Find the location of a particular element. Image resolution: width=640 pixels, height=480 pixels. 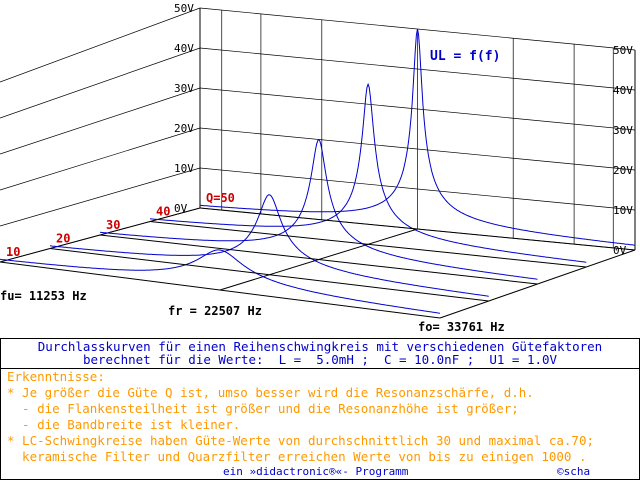

y-tick-label-left: 20V is located at coordinates (184, 128).